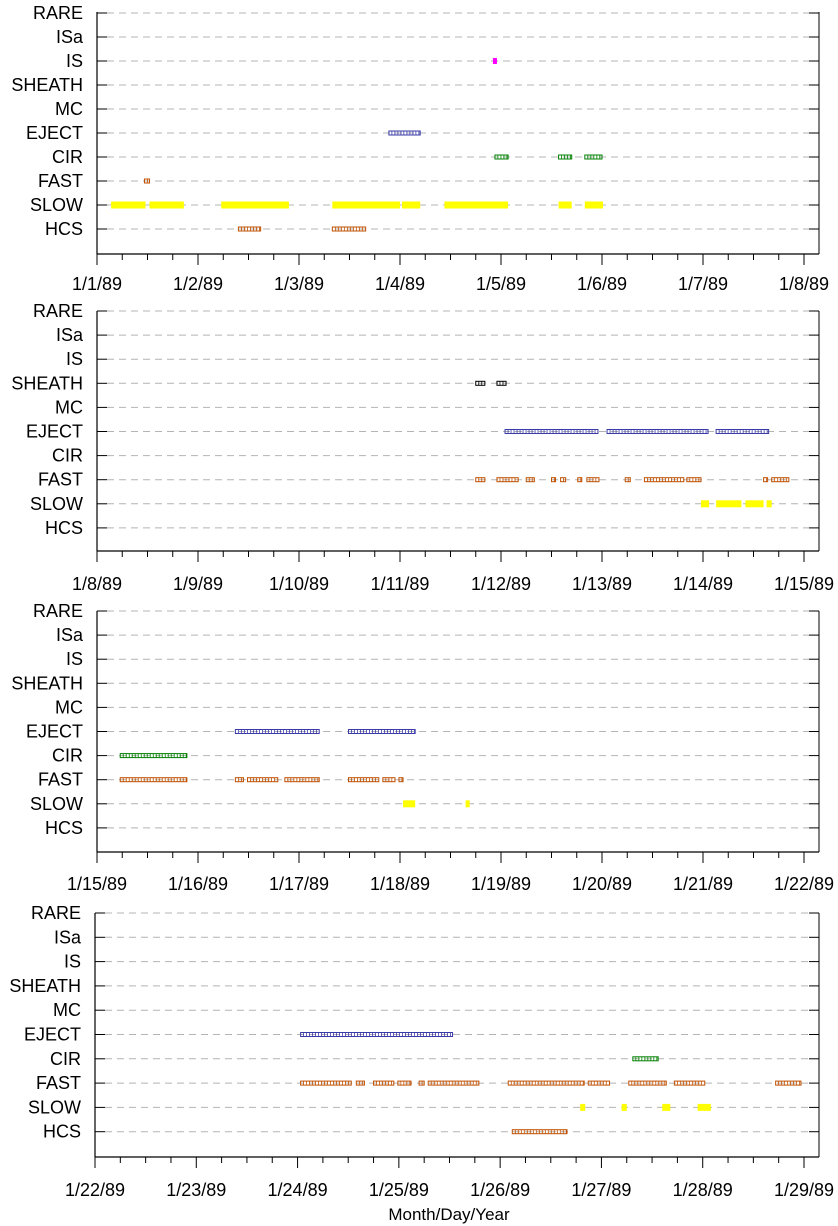 This screenshot has height=1226, width=838. Describe the element at coordinates (501, 884) in the screenshot. I see `x-tick-label: 1/19/89` at that location.